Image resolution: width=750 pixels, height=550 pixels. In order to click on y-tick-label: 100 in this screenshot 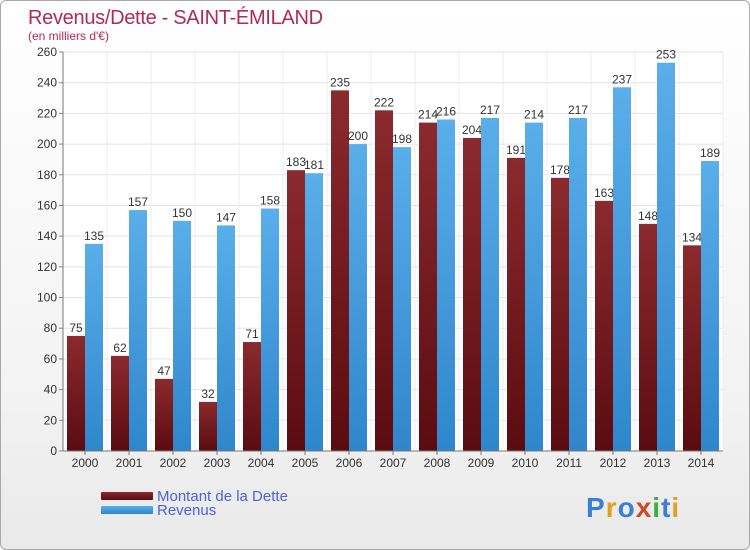, I will do `click(47, 298)`.